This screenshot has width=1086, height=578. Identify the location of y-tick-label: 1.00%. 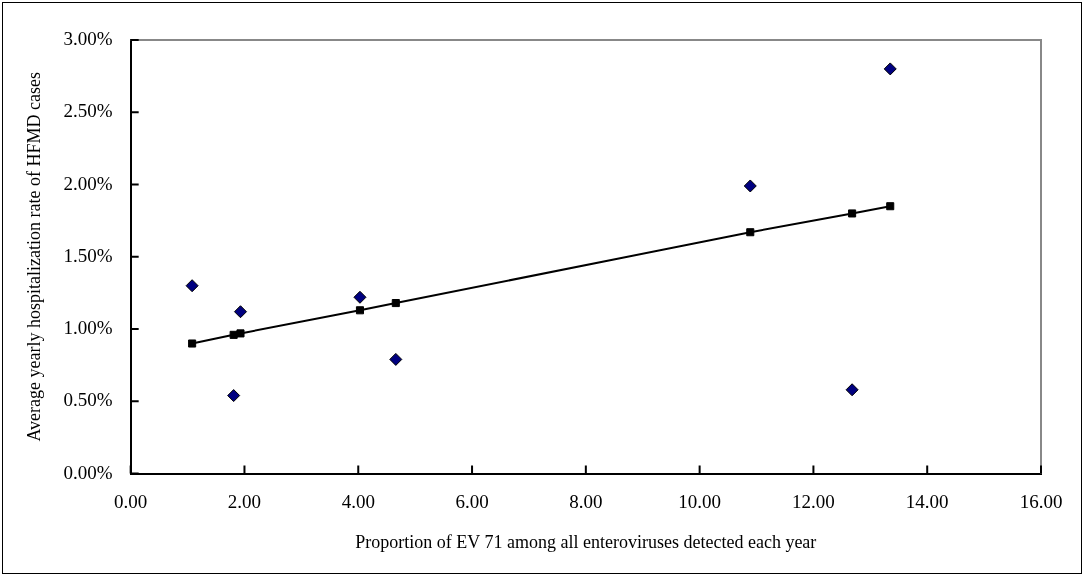
(88, 328).